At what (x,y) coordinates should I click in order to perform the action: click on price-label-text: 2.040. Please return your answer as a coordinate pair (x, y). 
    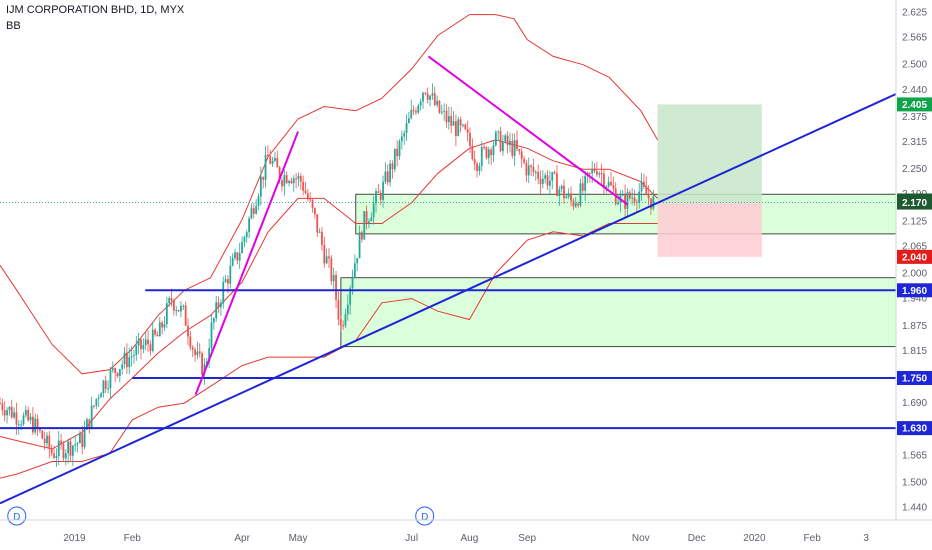
    Looking at the image, I should click on (914, 257).